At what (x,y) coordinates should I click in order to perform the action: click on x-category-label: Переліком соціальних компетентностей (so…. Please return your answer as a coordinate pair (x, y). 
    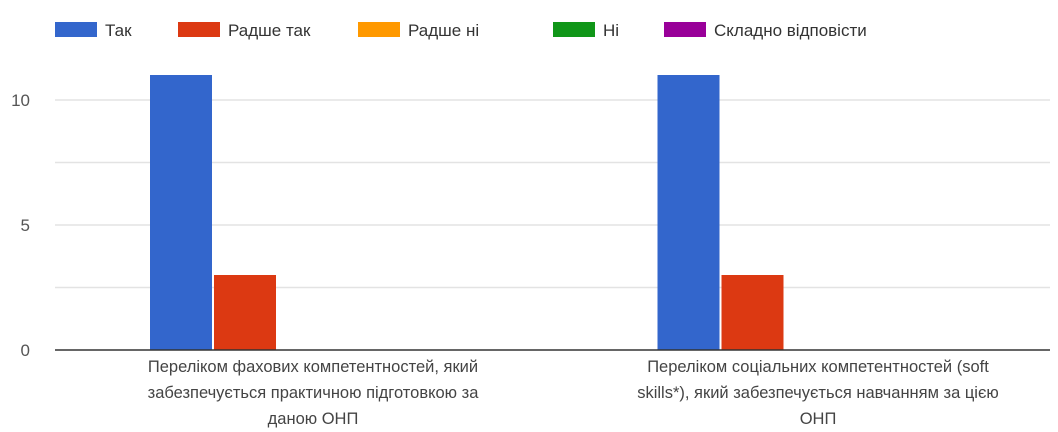
    Looking at the image, I should click on (818, 393).